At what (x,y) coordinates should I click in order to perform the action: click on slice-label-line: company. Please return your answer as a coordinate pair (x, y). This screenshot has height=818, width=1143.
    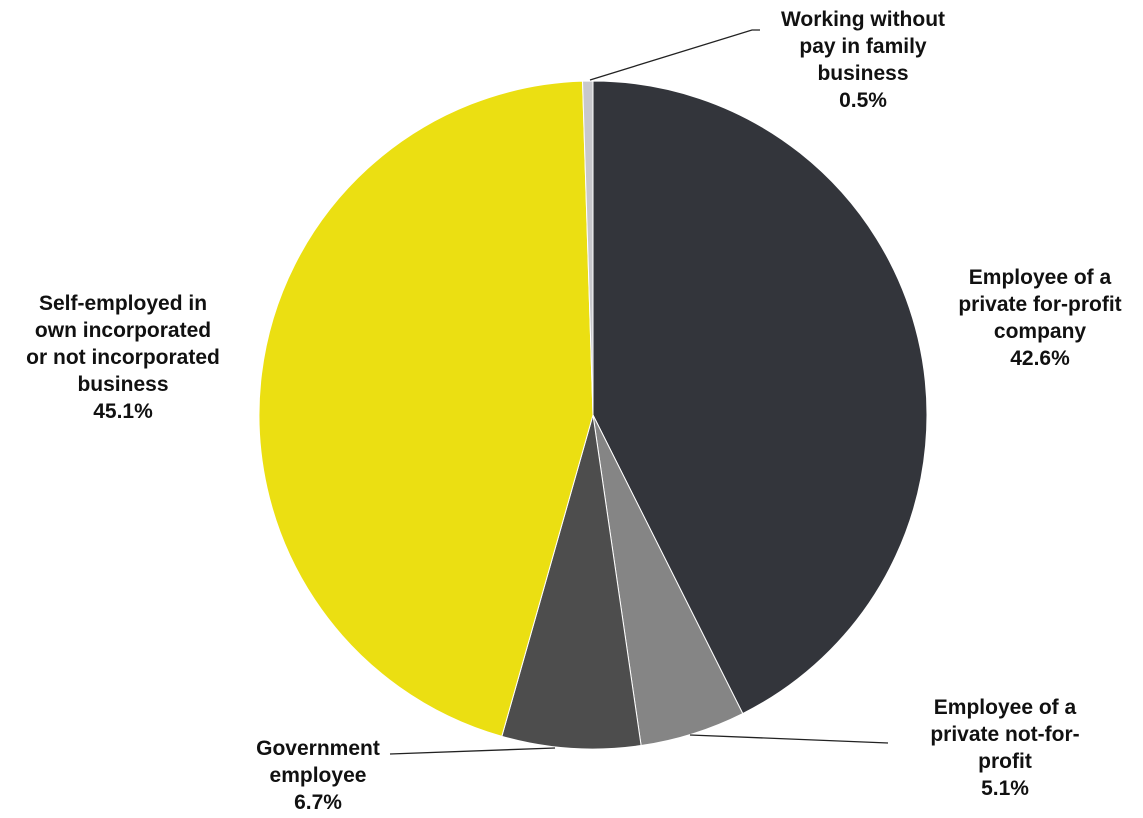
    Looking at the image, I should click on (1040, 331).